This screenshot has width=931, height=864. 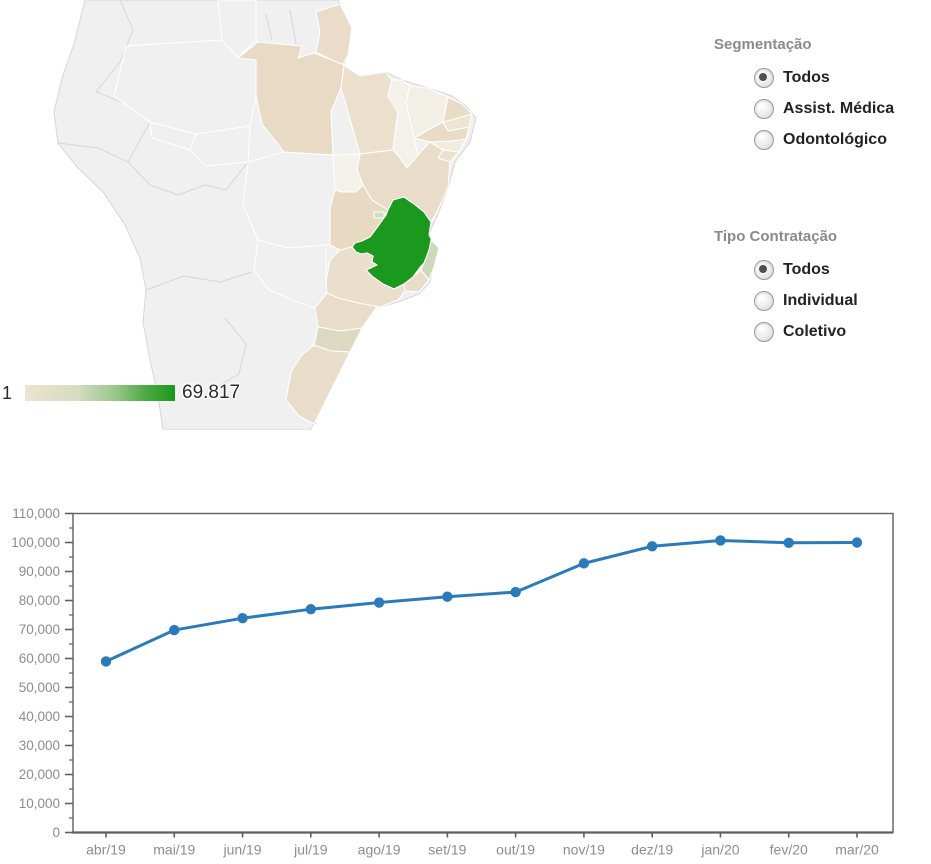 I want to click on radio-label: Individual, so click(x=820, y=300).